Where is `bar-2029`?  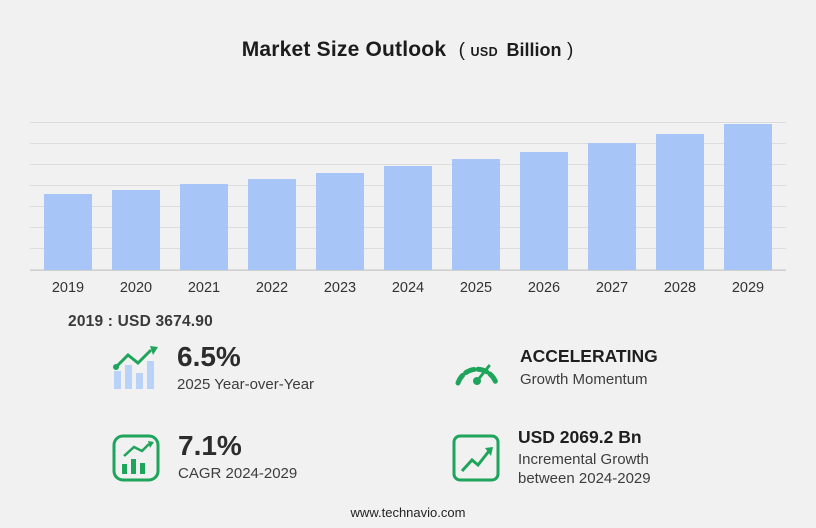 bar-2029 is located at coordinates (748, 196).